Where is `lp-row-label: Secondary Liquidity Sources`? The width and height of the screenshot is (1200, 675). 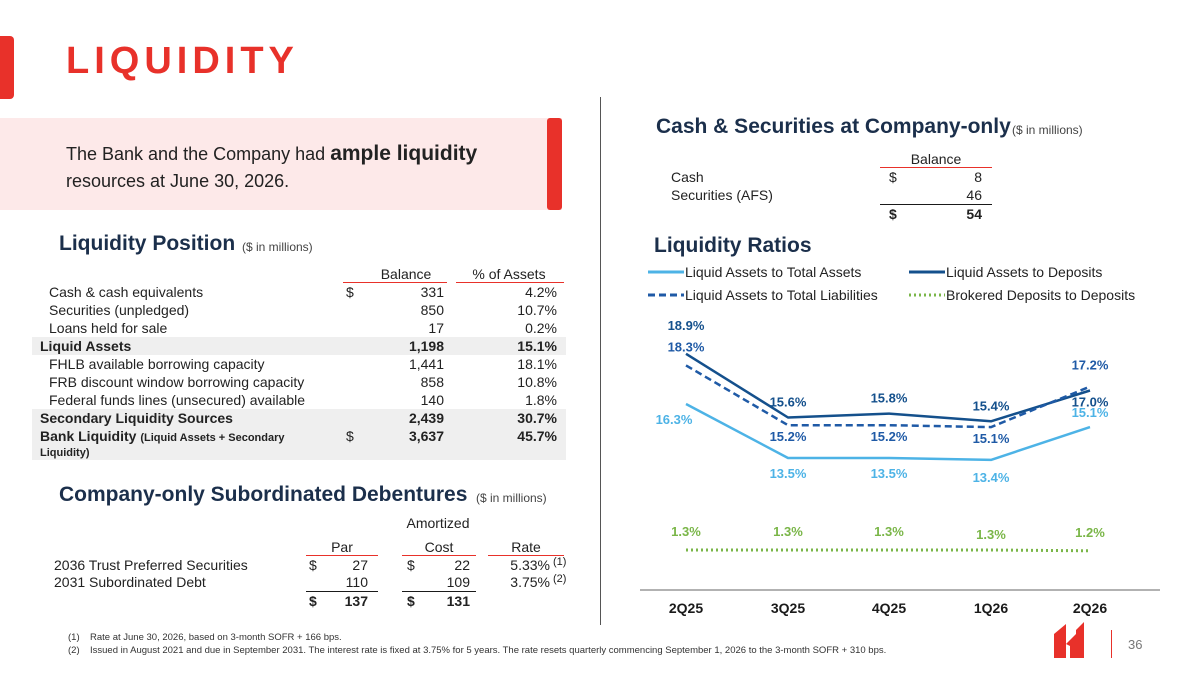 lp-row-label: Secondary Liquidity Sources is located at coordinates (136, 418).